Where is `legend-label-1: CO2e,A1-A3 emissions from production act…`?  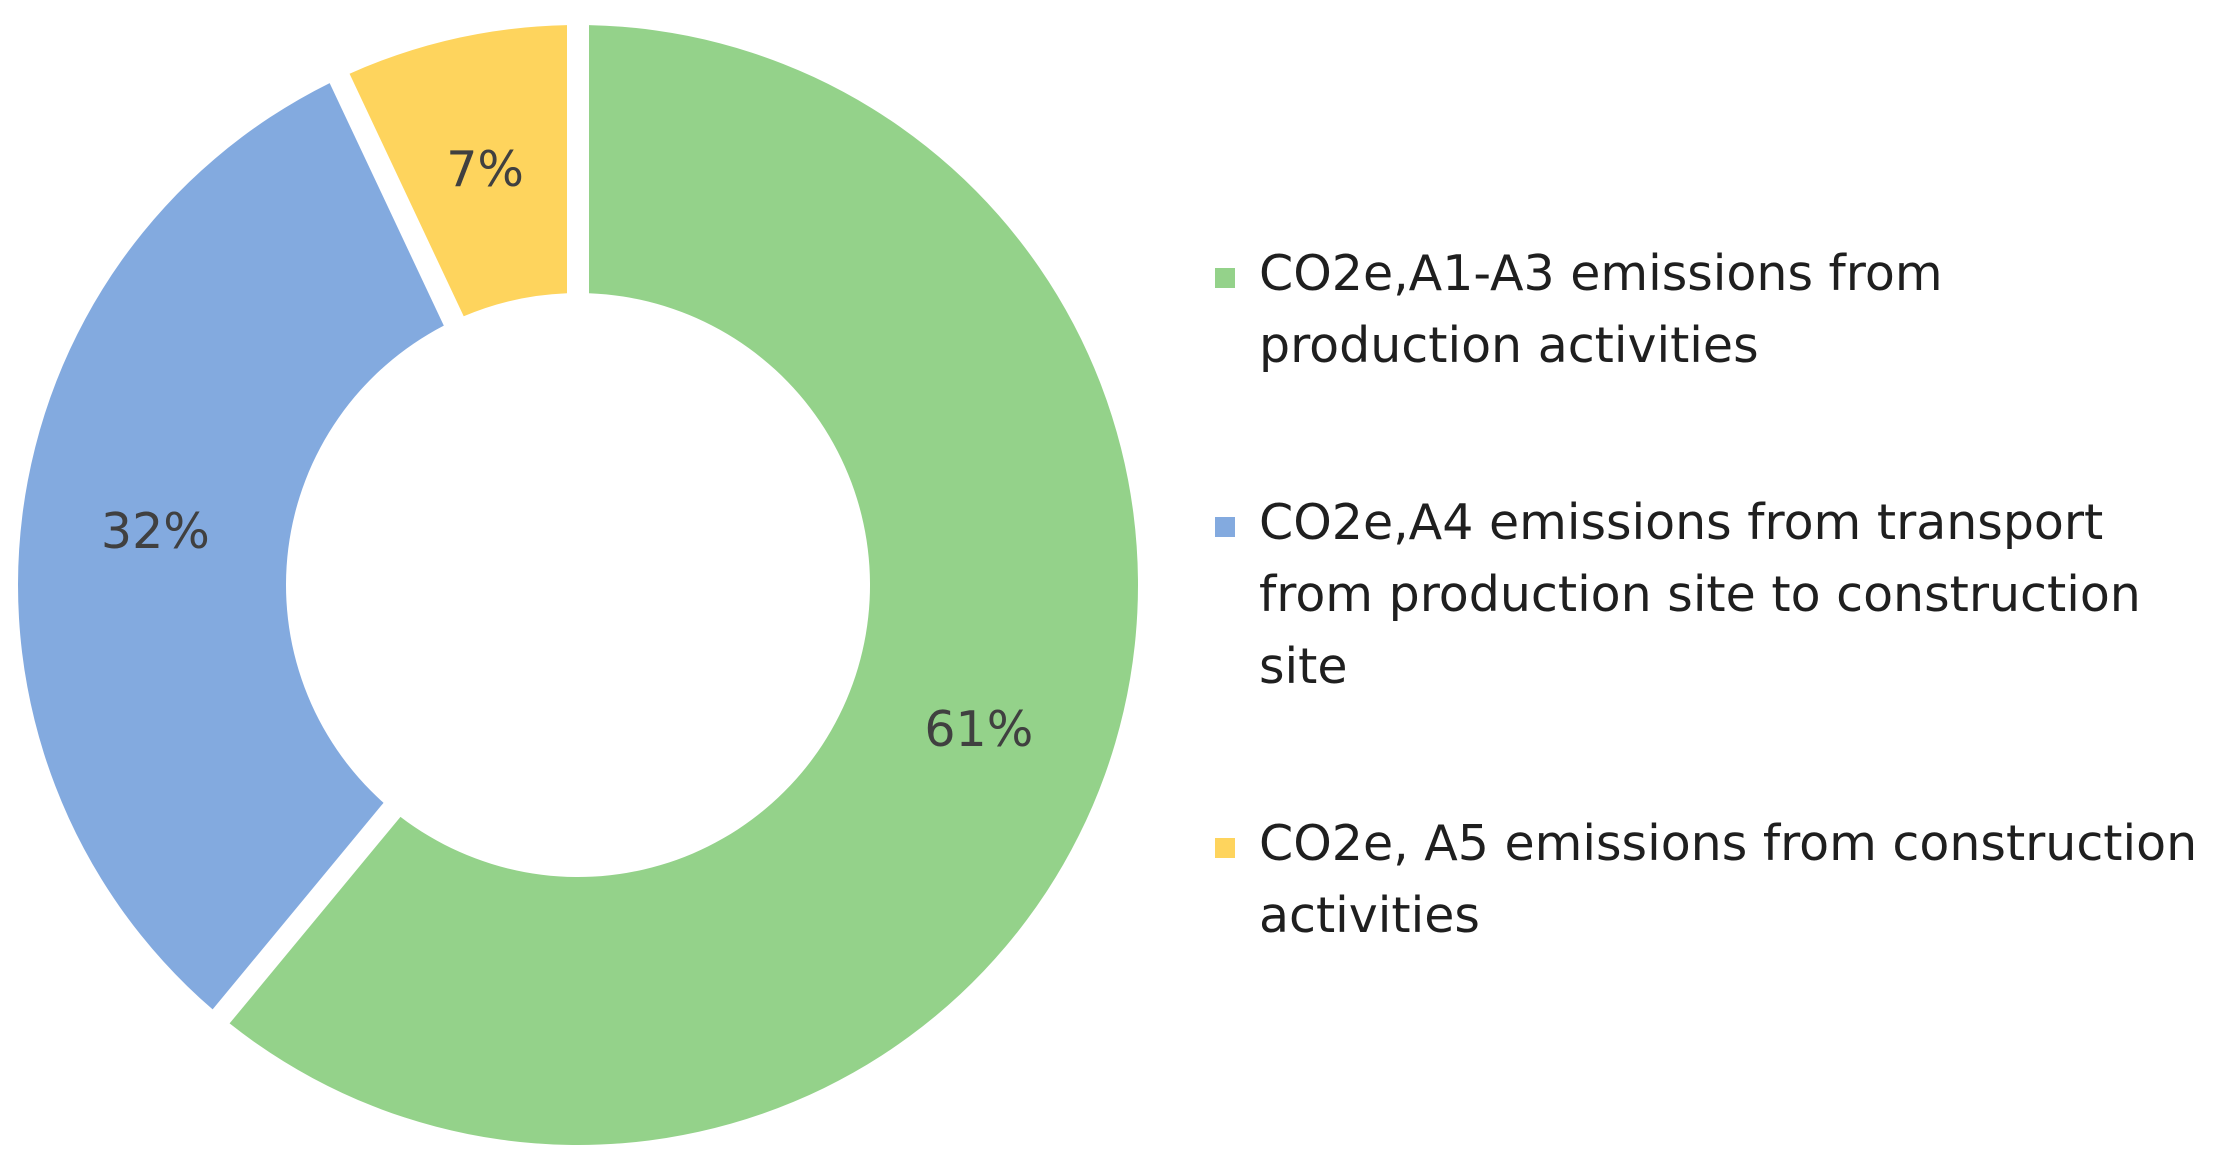
legend-label-1: CO2e,A1-A3 emissions from production act… is located at coordinates (1601, 309).